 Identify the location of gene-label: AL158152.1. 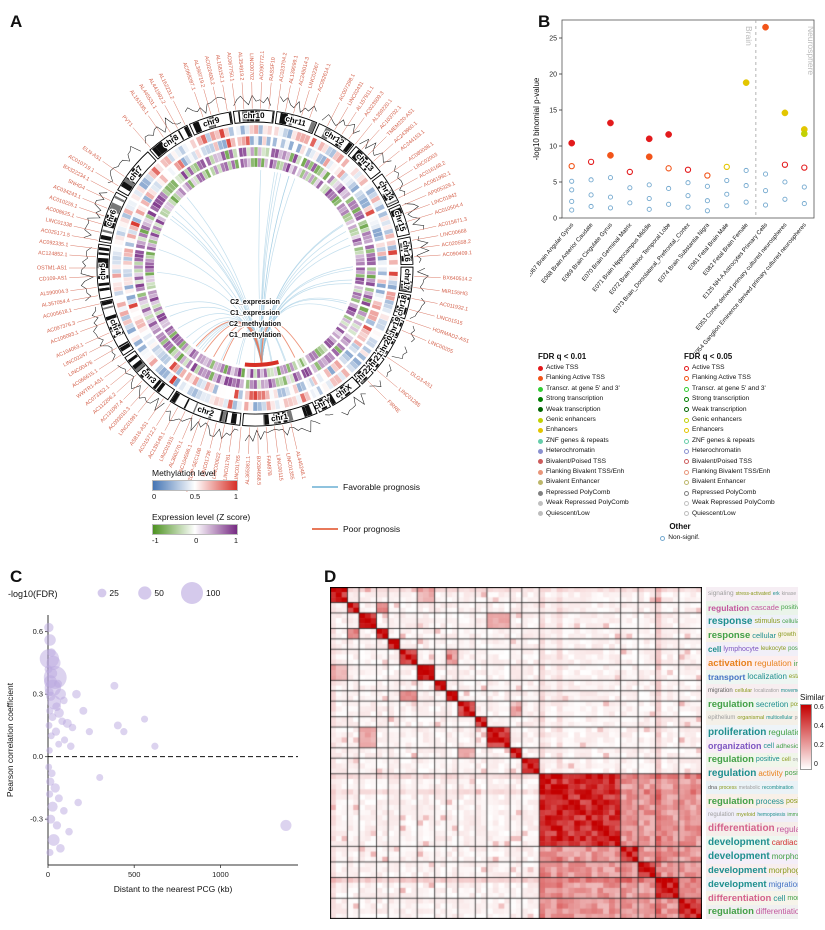
(219, 68).